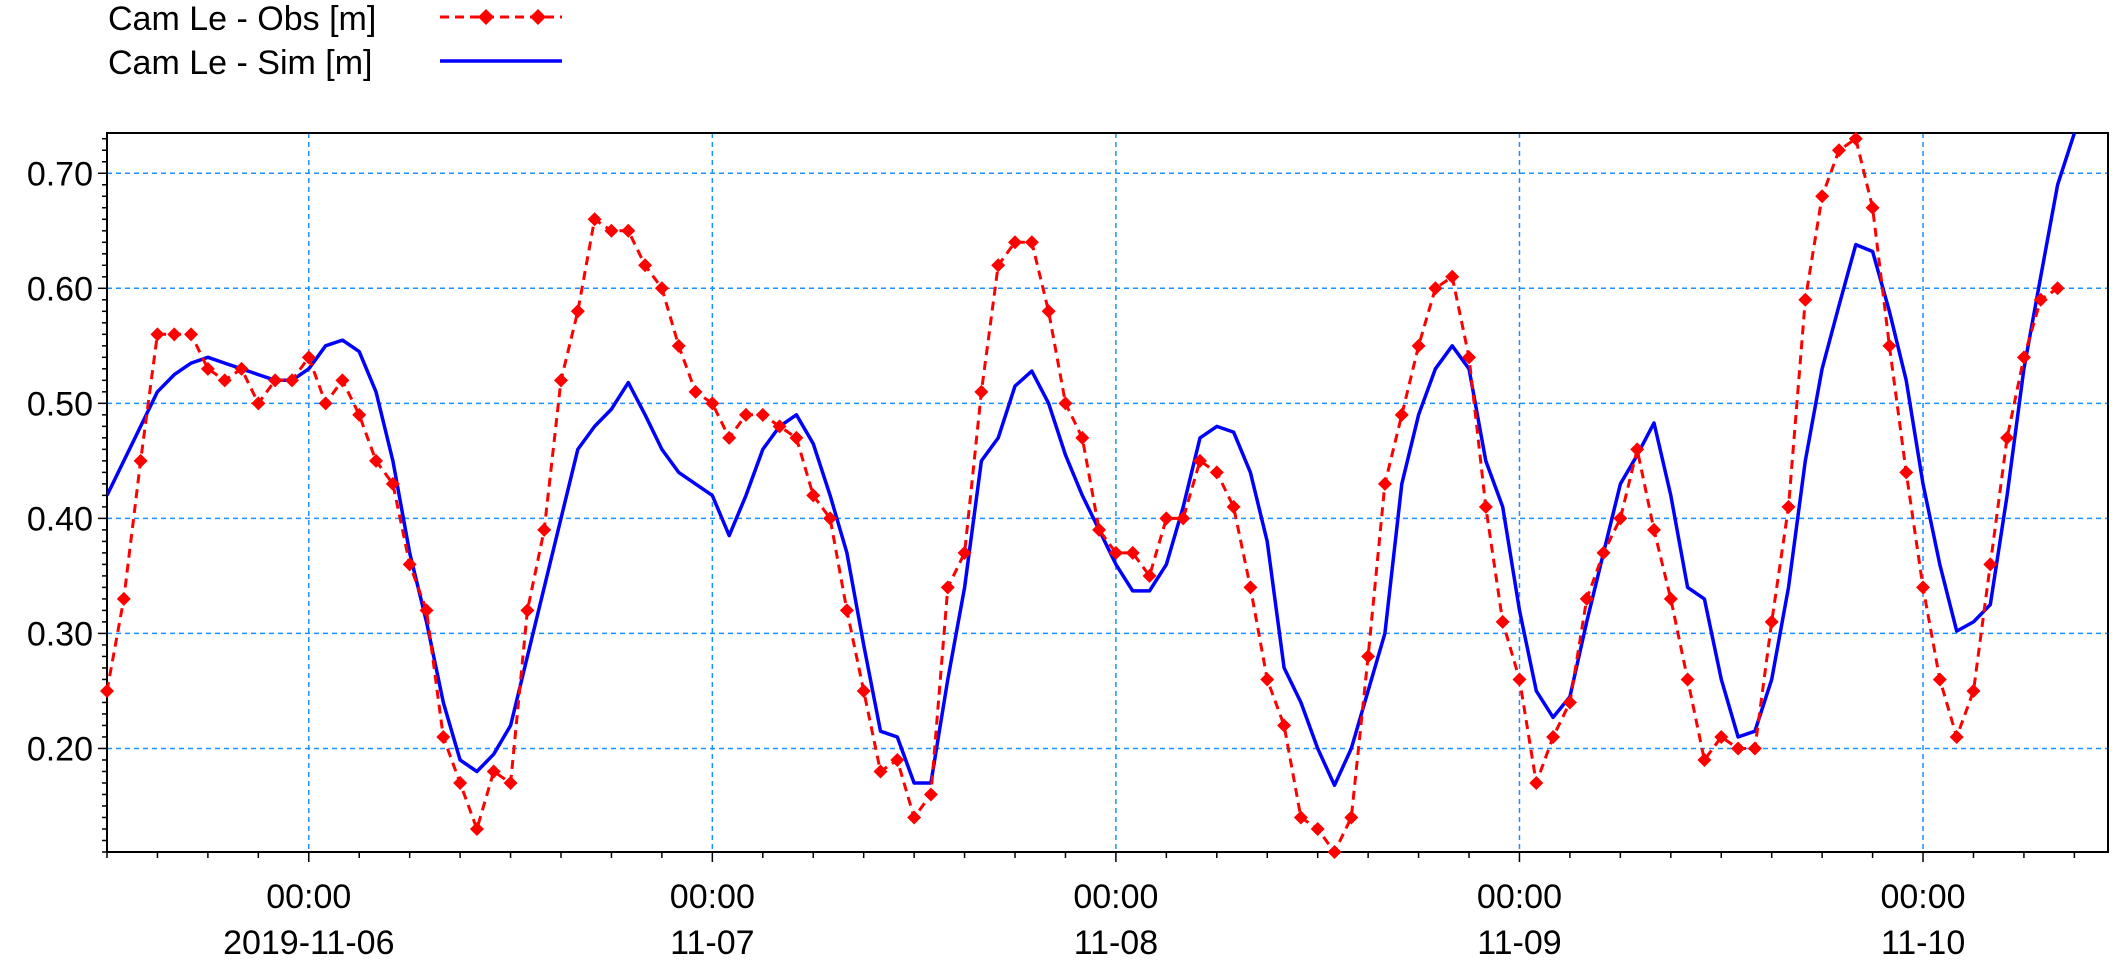 This screenshot has width=2118, height=962. What do you see at coordinates (242, 19) in the screenshot?
I see `legend-label-obs: Cam Le - Obs [m]` at bounding box center [242, 19].